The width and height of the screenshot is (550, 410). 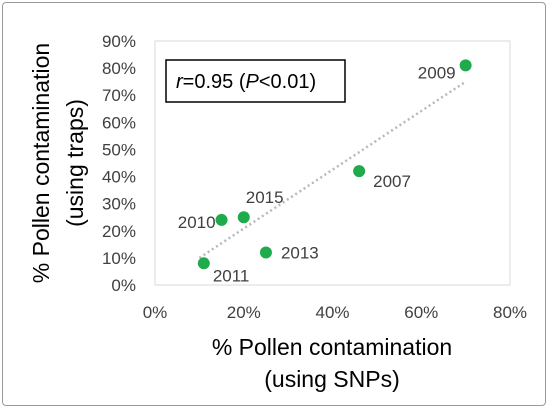 I want to click on x-tick-label: 80%, so click(x=510, y=312).